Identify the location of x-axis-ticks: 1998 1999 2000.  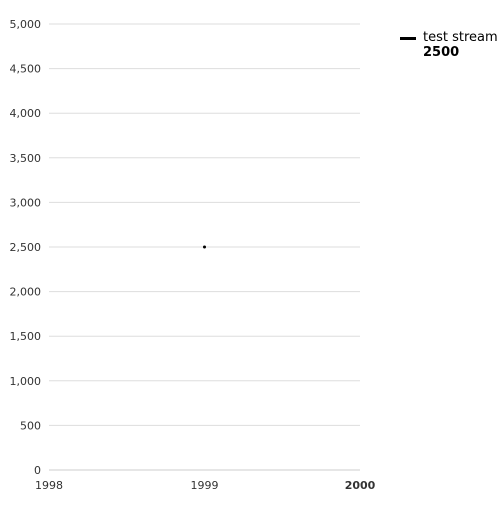
(205, 485).